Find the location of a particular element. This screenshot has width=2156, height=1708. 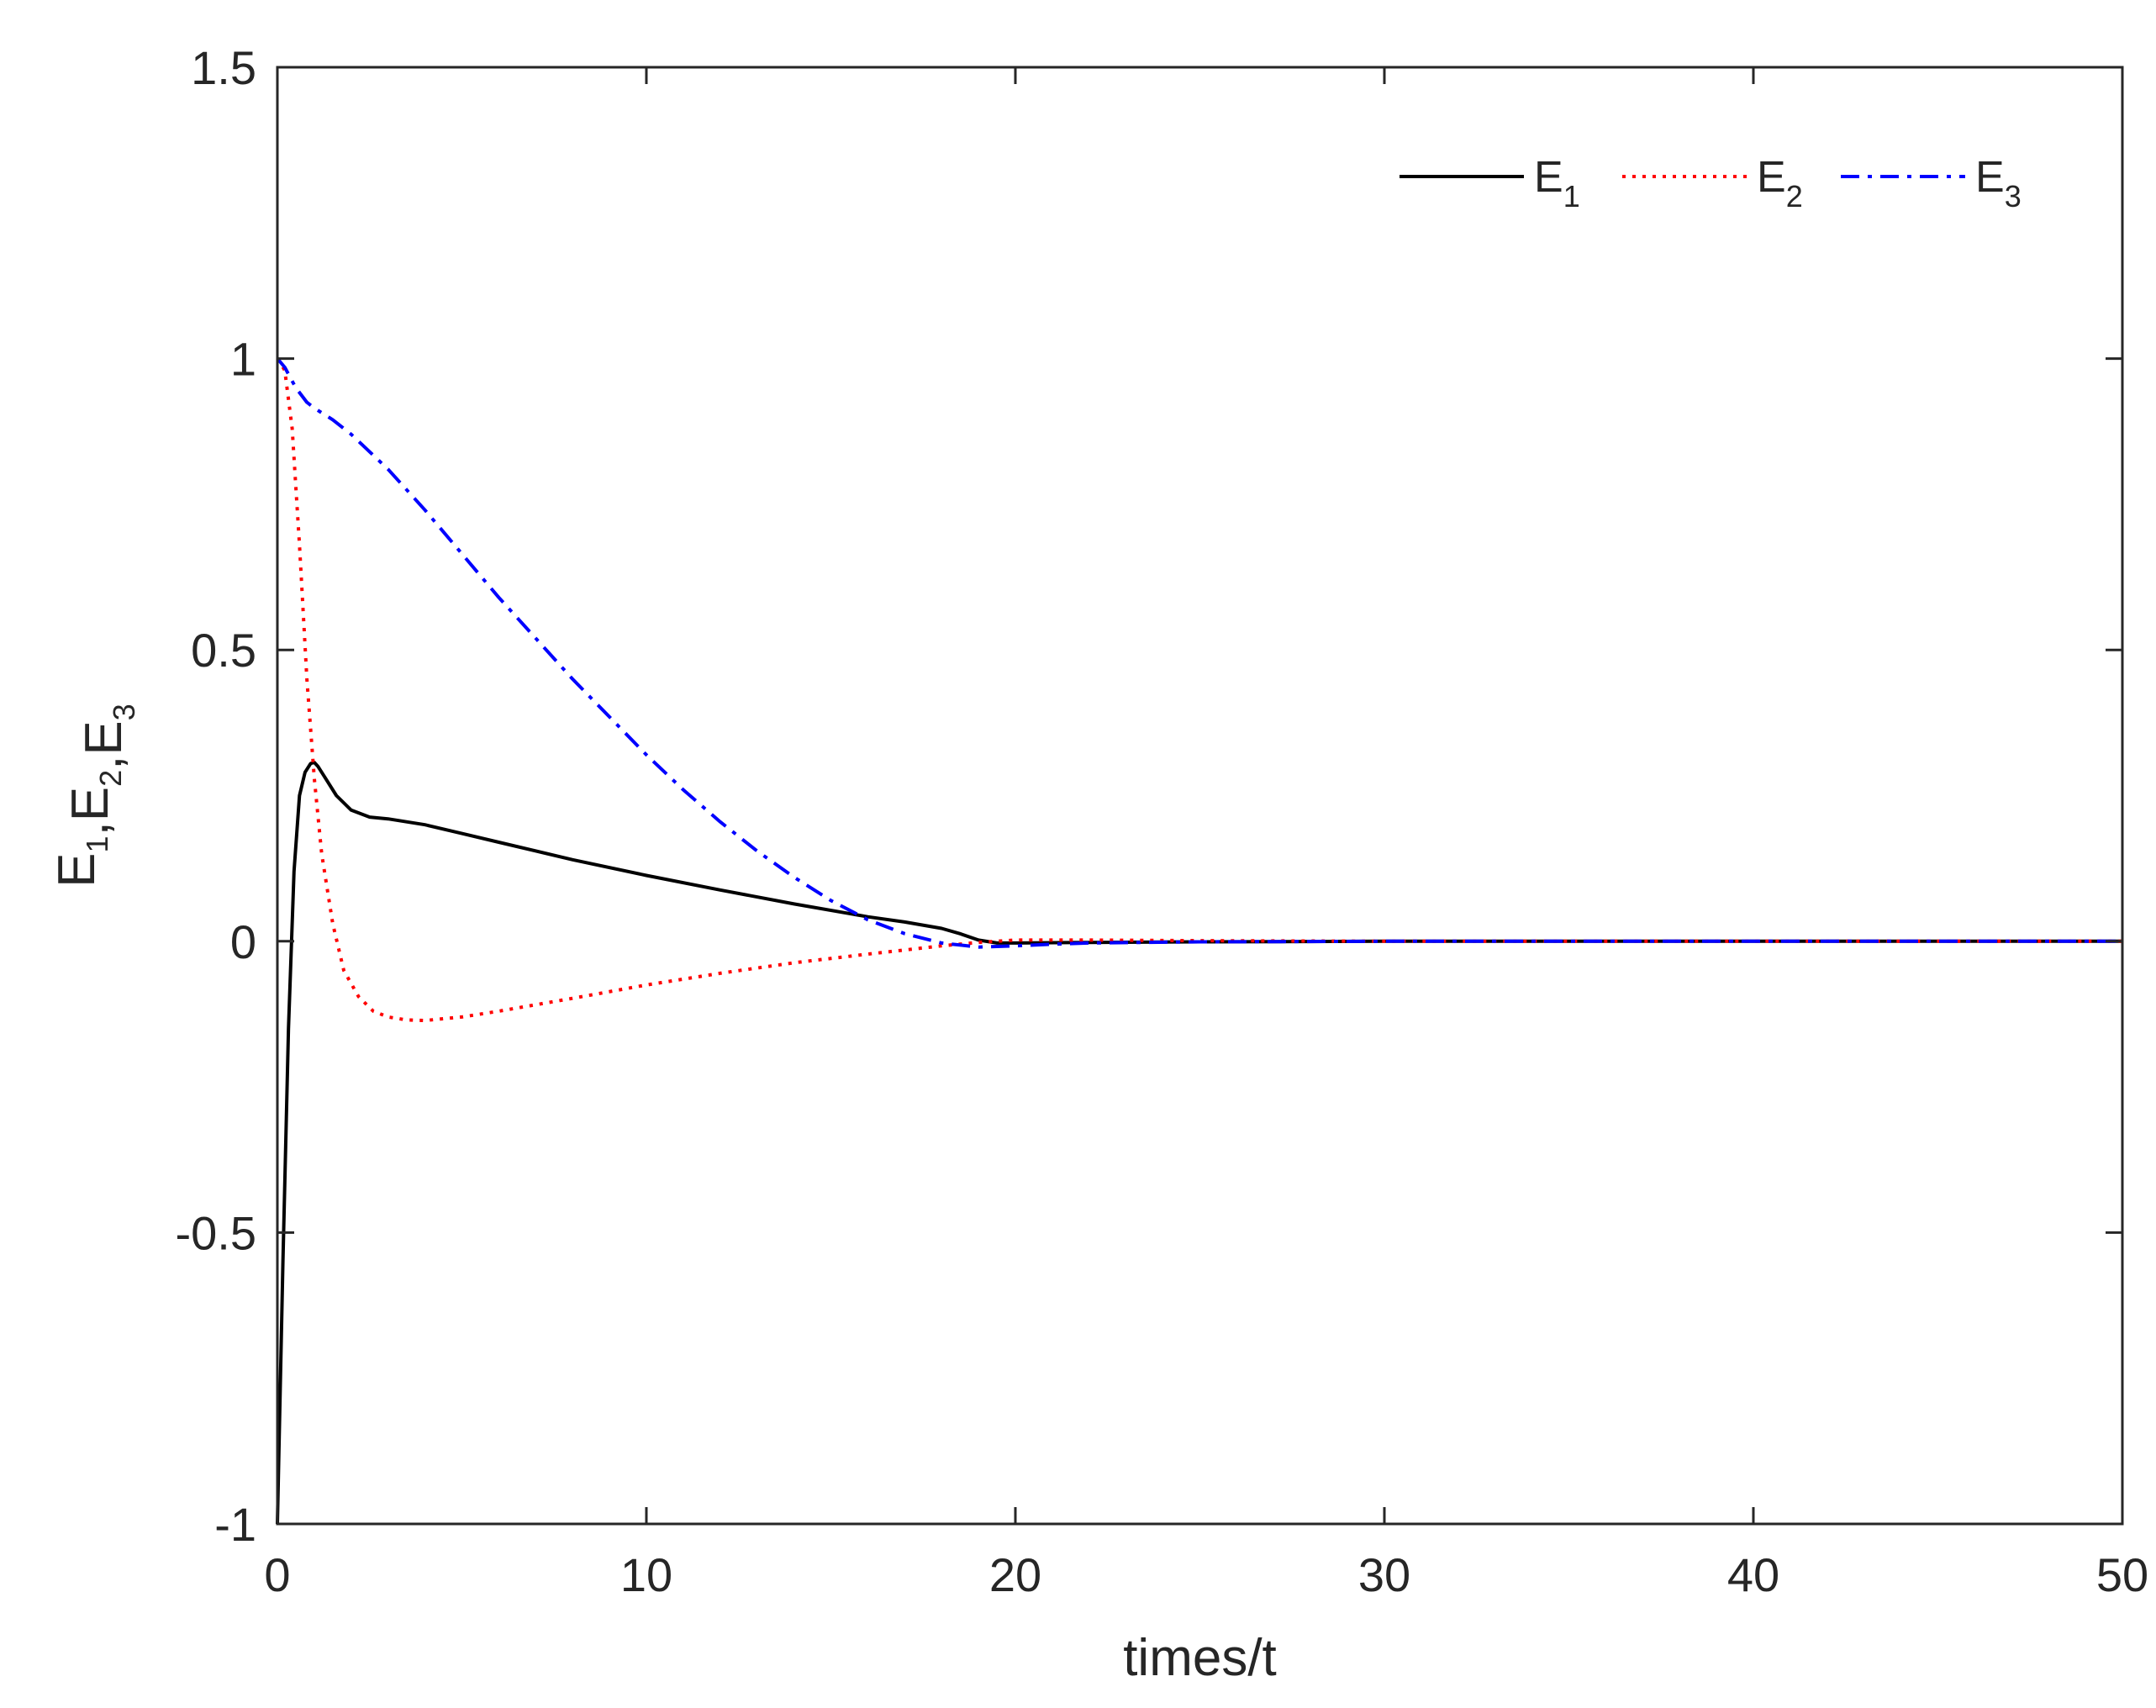

x-axis-title: times/t is located at coordinates (1200, 1658).